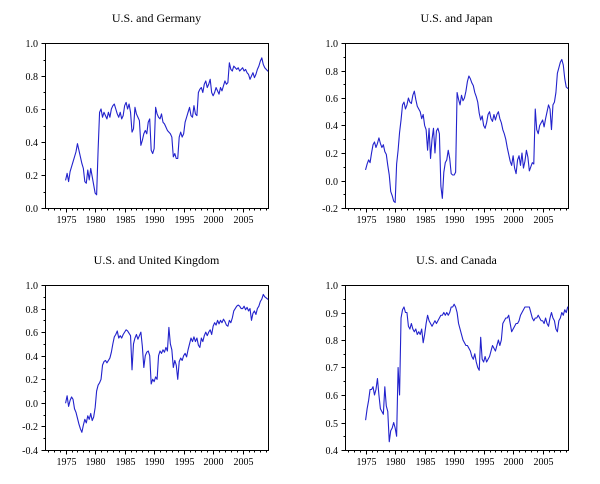 The height and width of the screenshot is (484, 600). I want to click on y-axis-tick-label: 0.9, so click(332, 314).